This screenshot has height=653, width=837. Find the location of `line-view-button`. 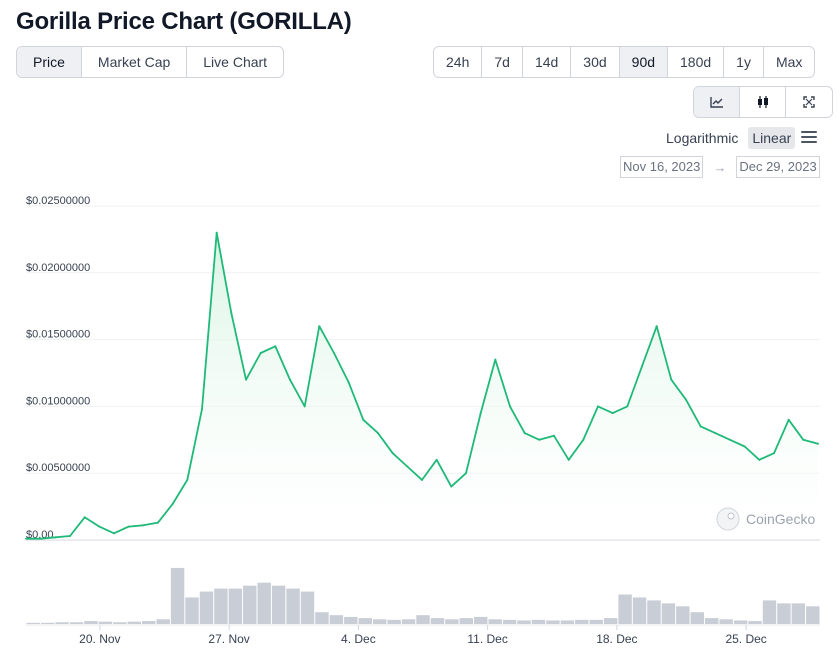

line-view-button is located at coordinates (717, 102).